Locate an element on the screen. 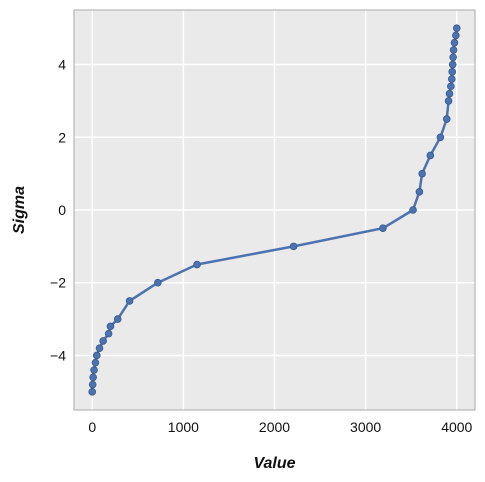 This screenshot has width=485, height=482. y-tick-label: 2 is located at coordinates (62, 137).